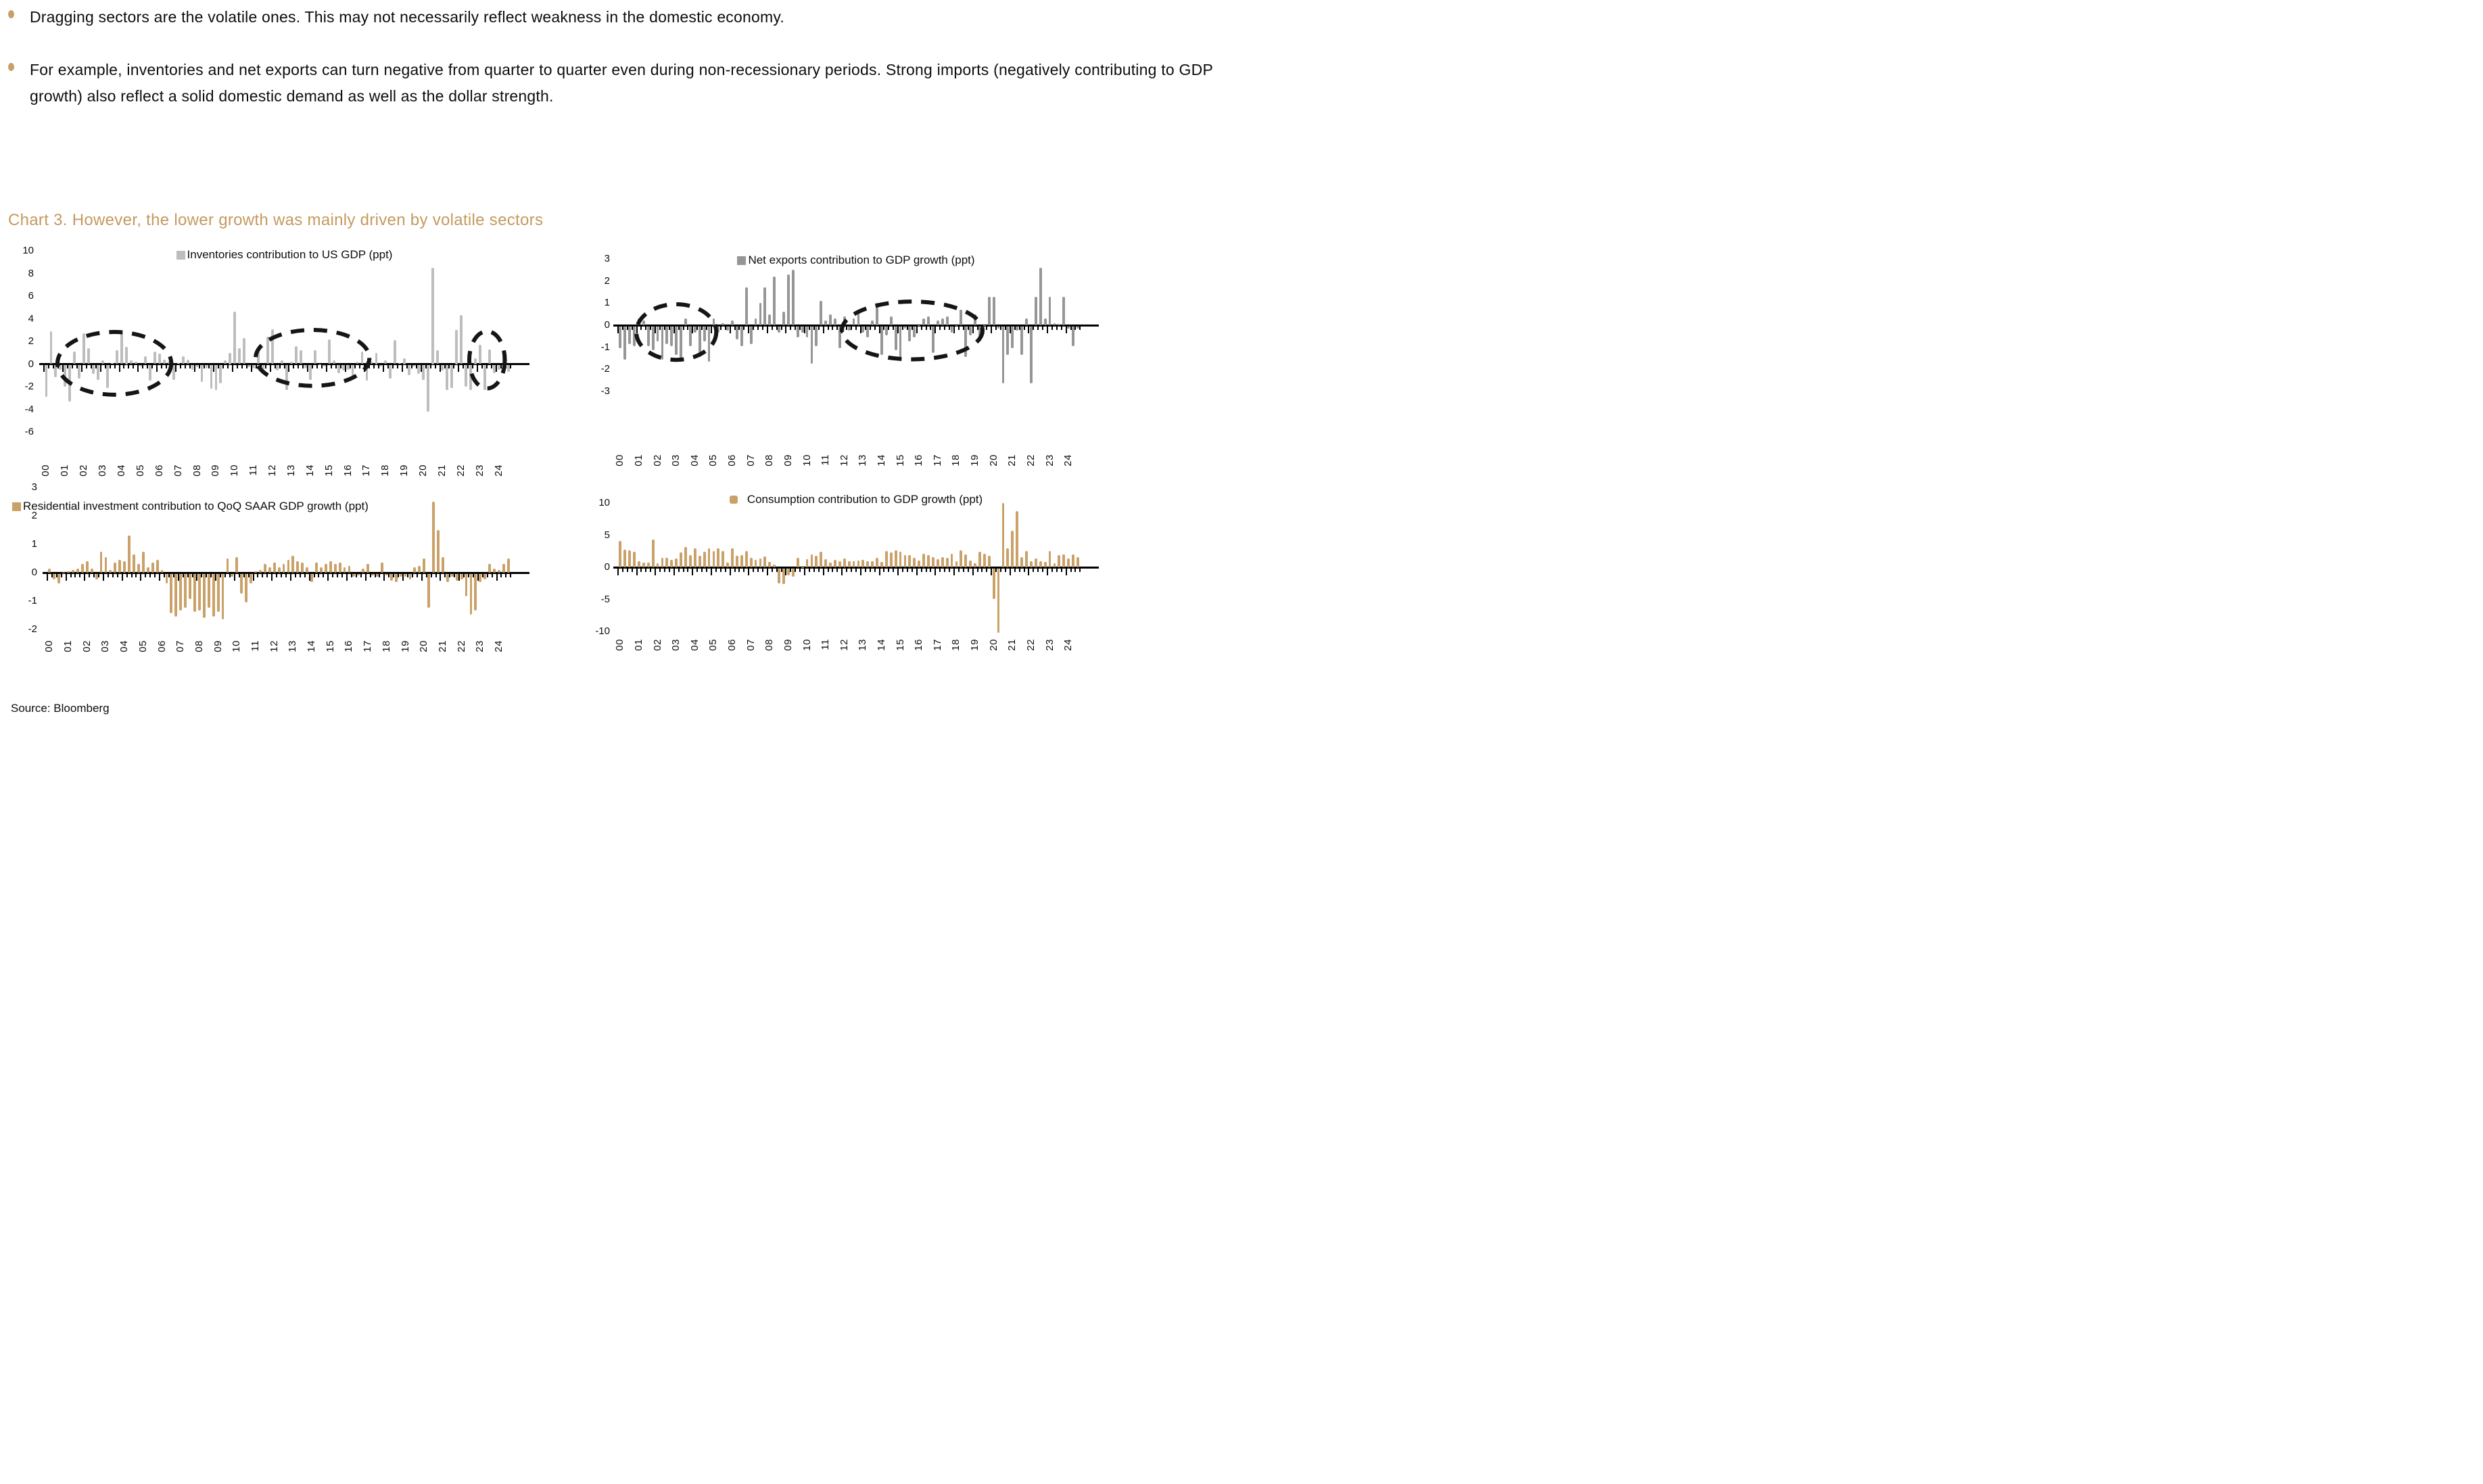  What do you see at coordinates (124, 646) in the screenshot?
I see `x-tick-label: 04` at bounding box center [124, 646].